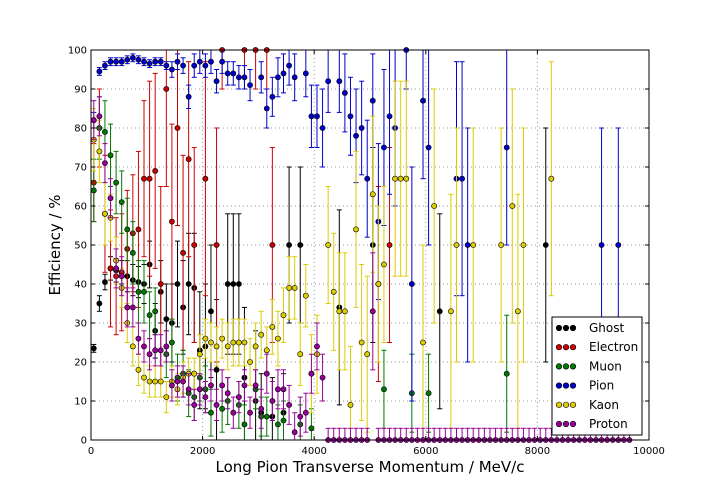  I want to click on x-tick-label: 2000, so click(202, 451).